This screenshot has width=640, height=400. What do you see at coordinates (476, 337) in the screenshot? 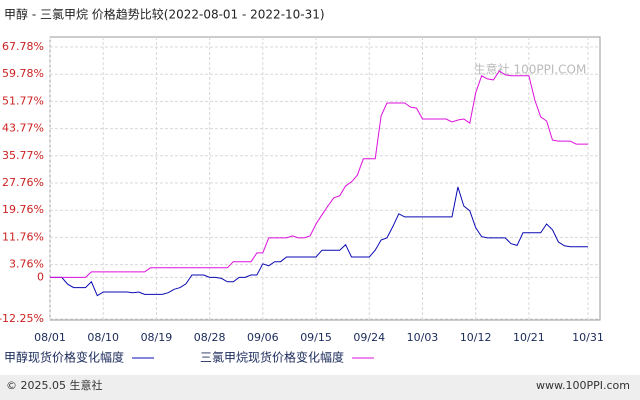
I see `x-tick-label: 10/12` at bounding box center [476, 337].